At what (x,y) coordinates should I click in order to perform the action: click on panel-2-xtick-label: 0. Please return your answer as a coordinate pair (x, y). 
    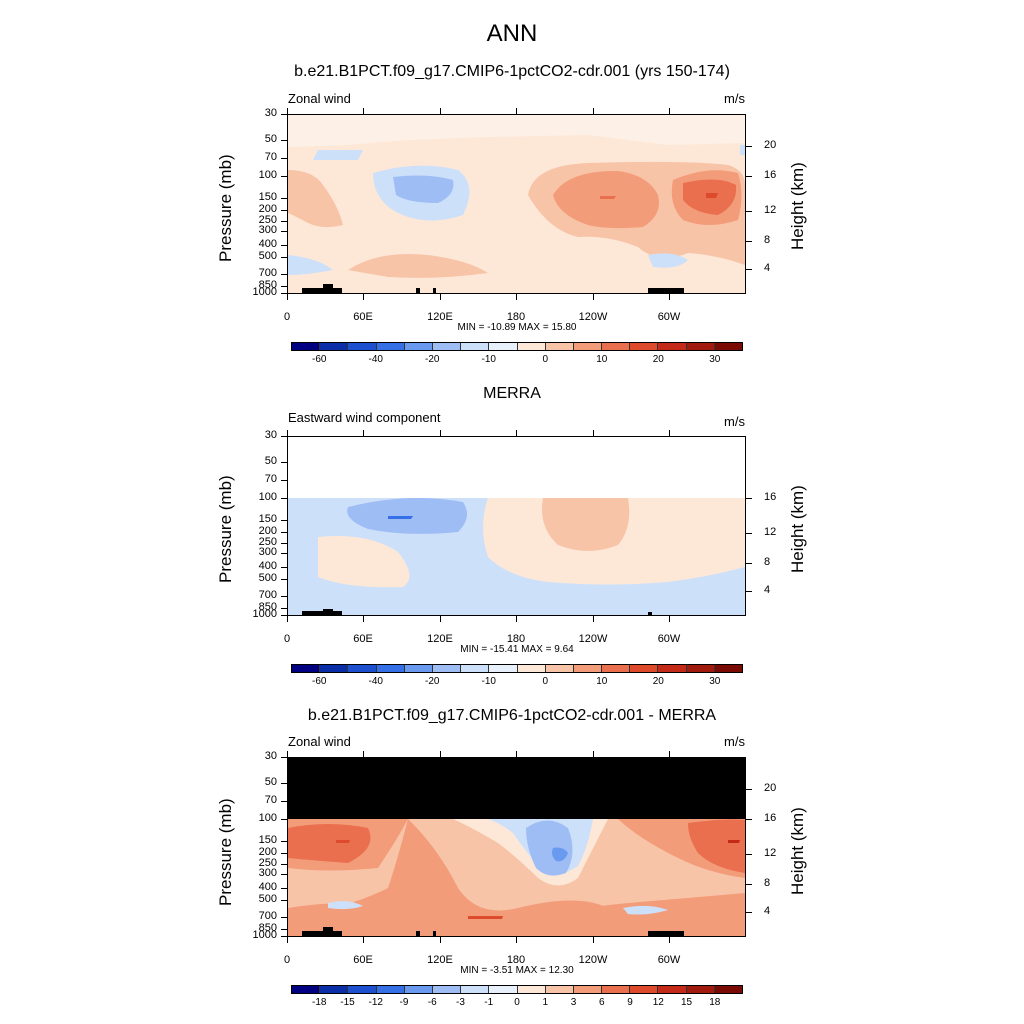
    Looking at the image, I should click on (287, 639).